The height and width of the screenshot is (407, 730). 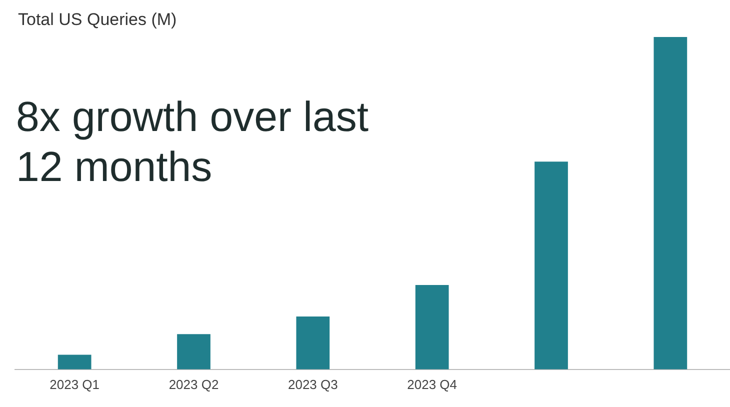 I want to click on x-tick-label: 2023 Q3, so click(x=313, y=384).